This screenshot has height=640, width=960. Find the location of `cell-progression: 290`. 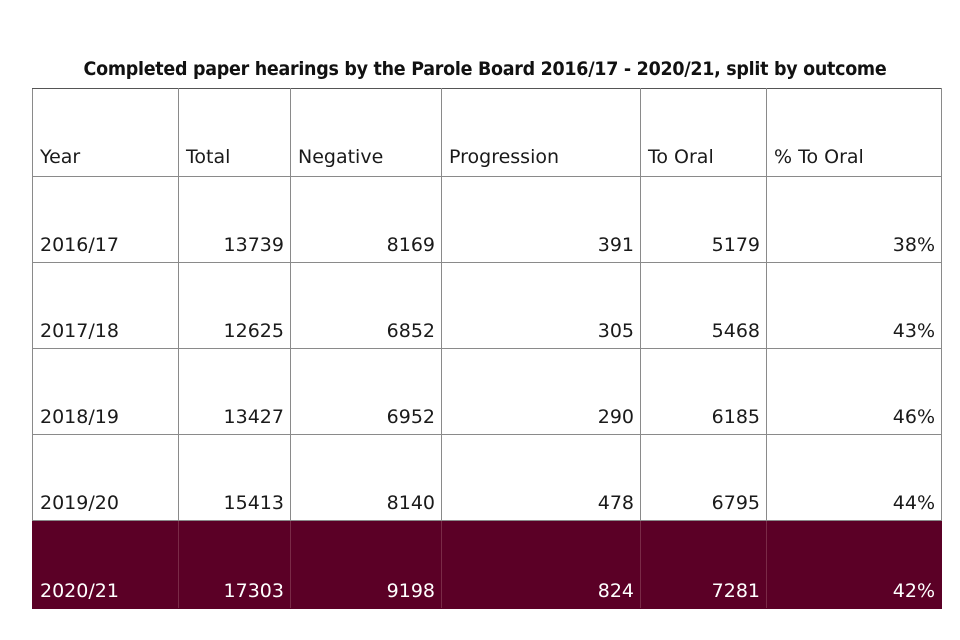

cell-progression: 290 is located at coordinates (541, 391).